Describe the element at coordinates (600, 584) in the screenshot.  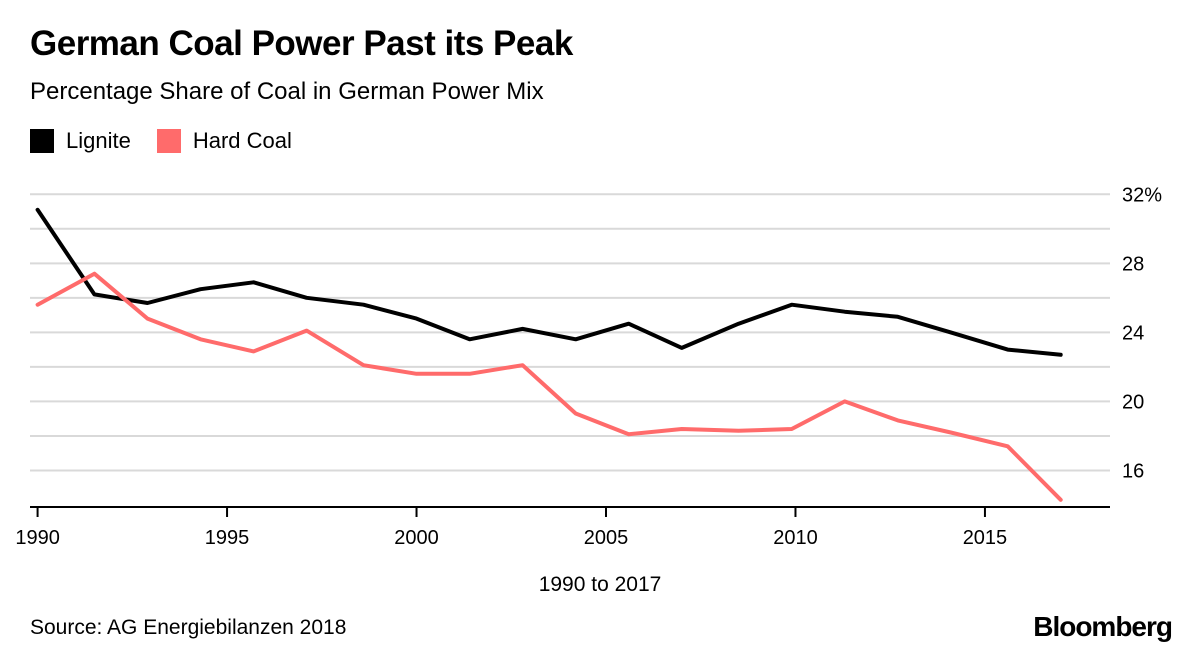
I see `x-axis-title: 1990 to 2017` at that location.